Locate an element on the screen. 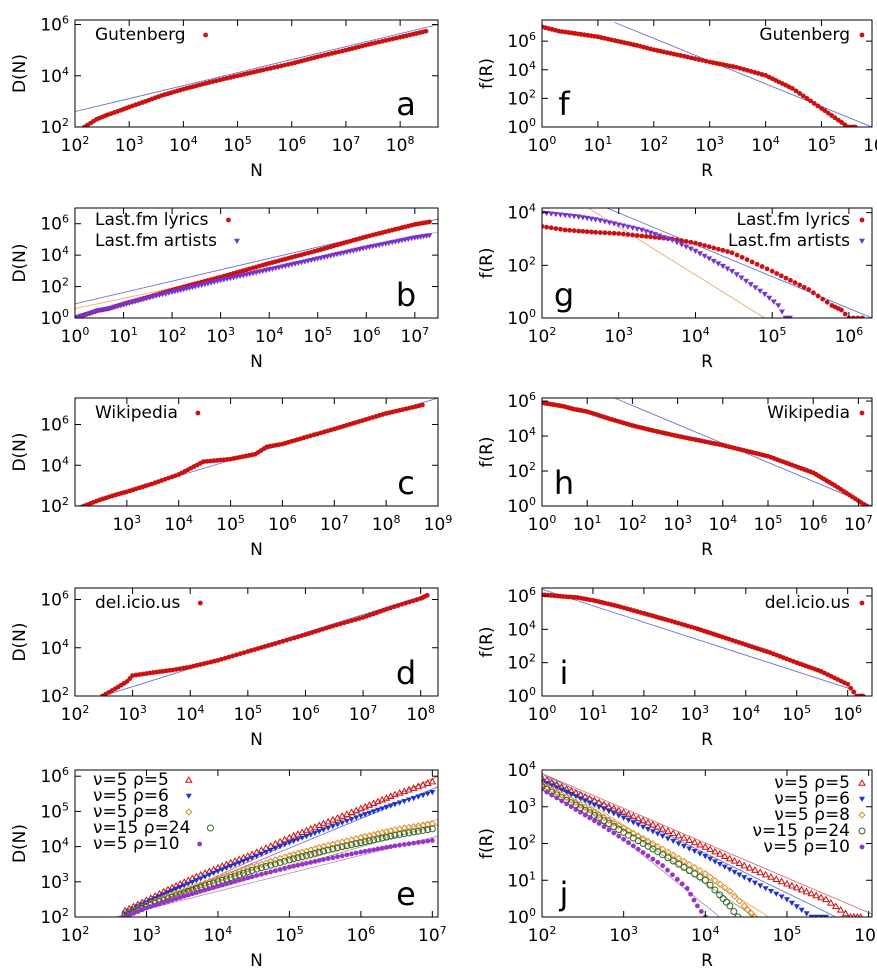 Image resolution: width=877 pixels, height=977 pixels. plot-area-g is located at coordinates (707, 263).